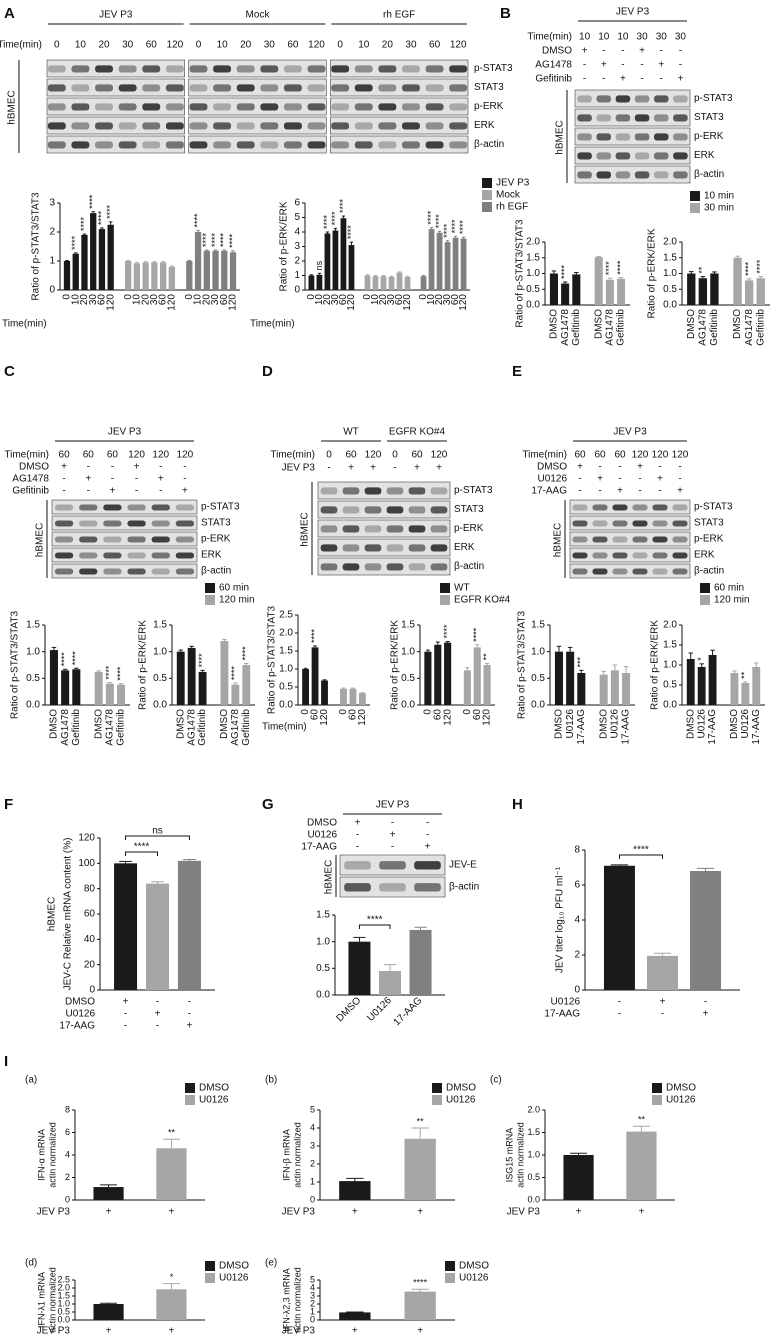 This screenshot has height=1339, width=779. Describe the element at coordinates (312, 1303) in the screenshot. I see `y-tick-label: 2` at that location.